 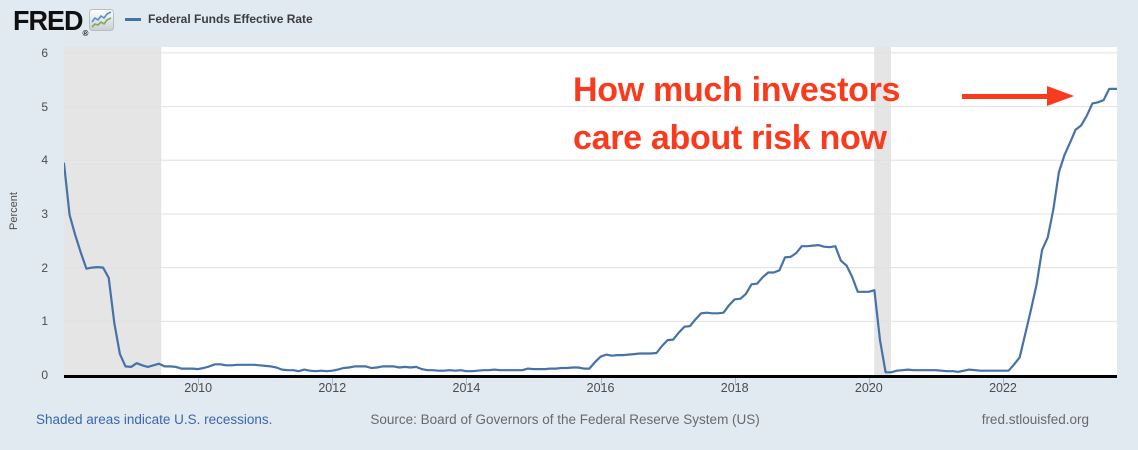 What do you see at coordinates (44, 267) in the screenshot?
I see `y-tick-label: 2` at bounding box center [44, 267].